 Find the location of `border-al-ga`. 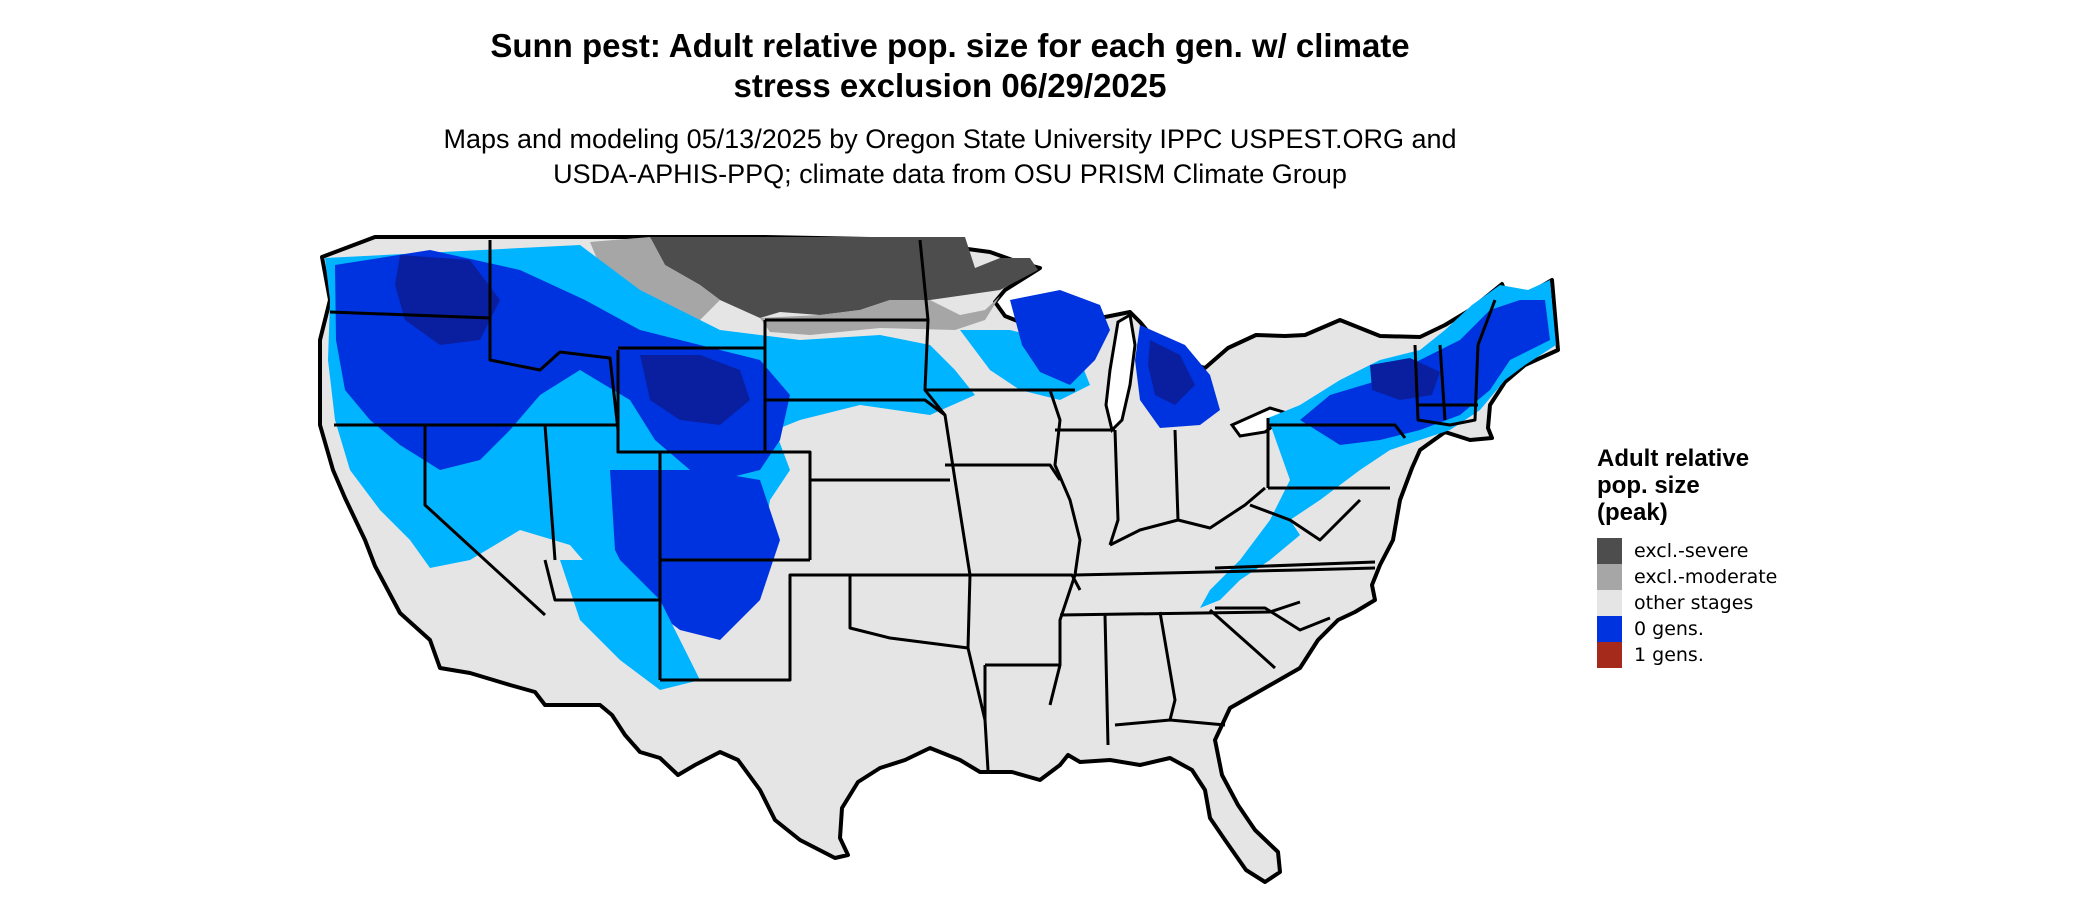

border-al-ga is located at coordinates (1167, 666).